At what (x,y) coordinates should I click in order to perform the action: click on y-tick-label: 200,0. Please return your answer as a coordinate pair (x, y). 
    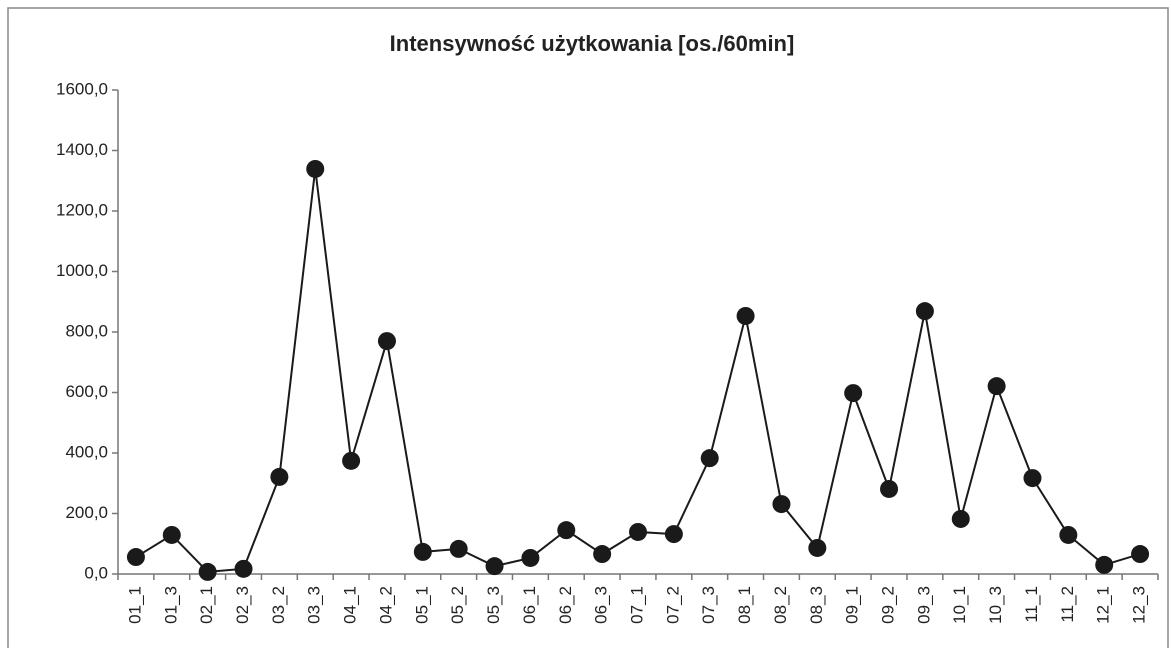
    Looking at the image, I should click on (86, 512).